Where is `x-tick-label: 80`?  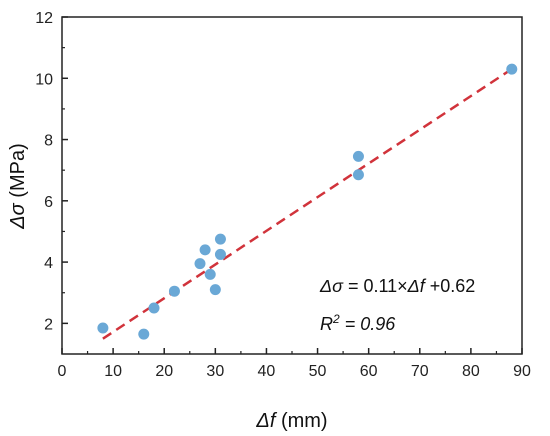 x-tick-label: 80 is located at coordinates (471, 371).